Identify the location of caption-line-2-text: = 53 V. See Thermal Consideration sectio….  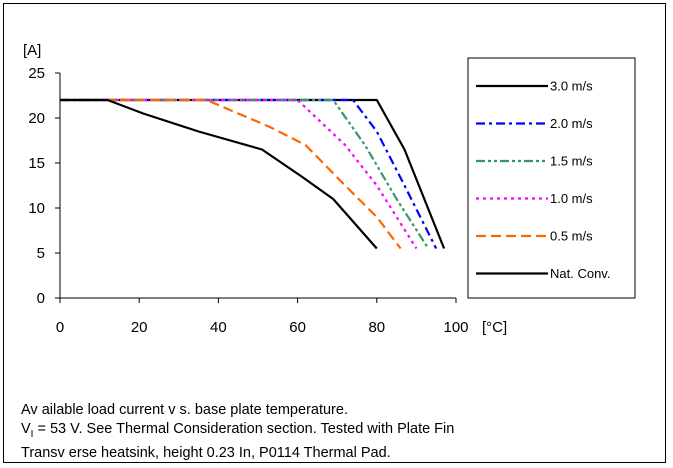
(244, 429).